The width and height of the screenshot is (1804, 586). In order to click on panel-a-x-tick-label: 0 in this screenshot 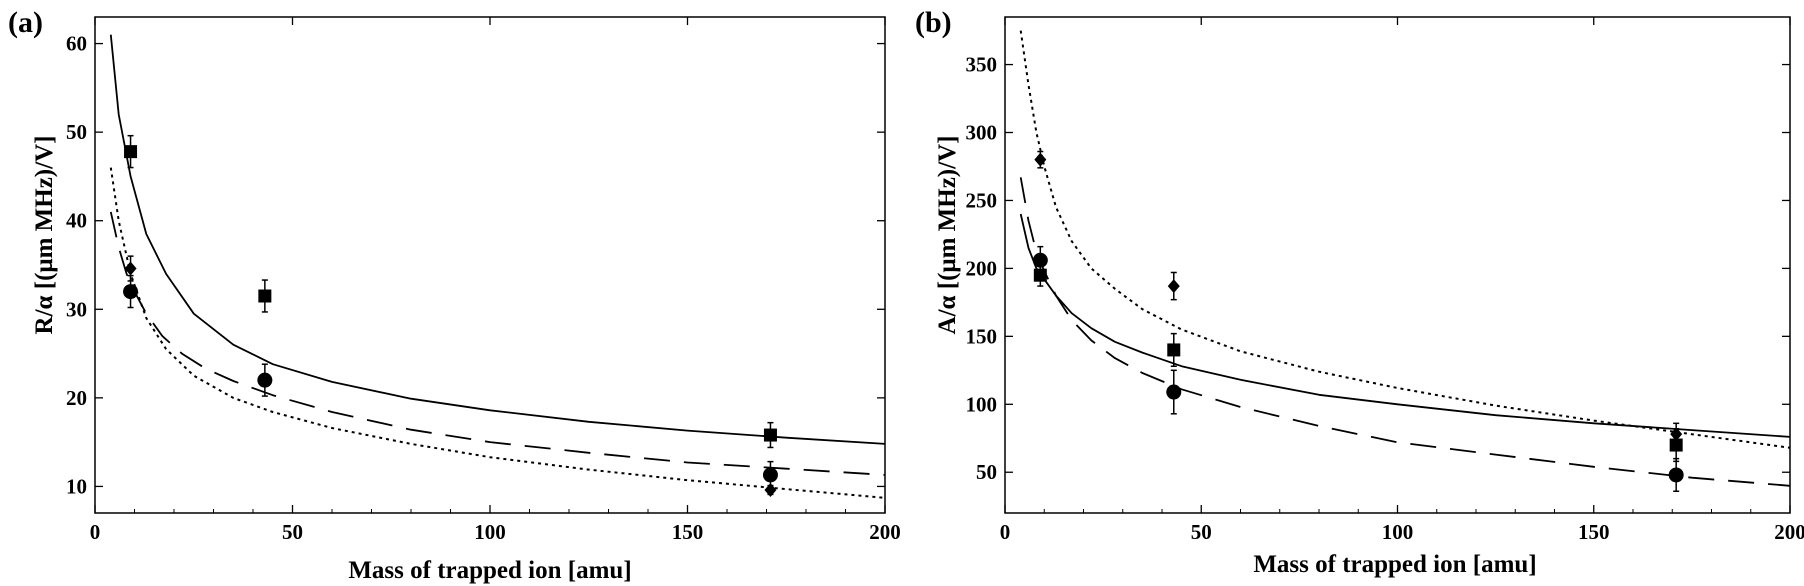, I will do `click(95, 532)`.